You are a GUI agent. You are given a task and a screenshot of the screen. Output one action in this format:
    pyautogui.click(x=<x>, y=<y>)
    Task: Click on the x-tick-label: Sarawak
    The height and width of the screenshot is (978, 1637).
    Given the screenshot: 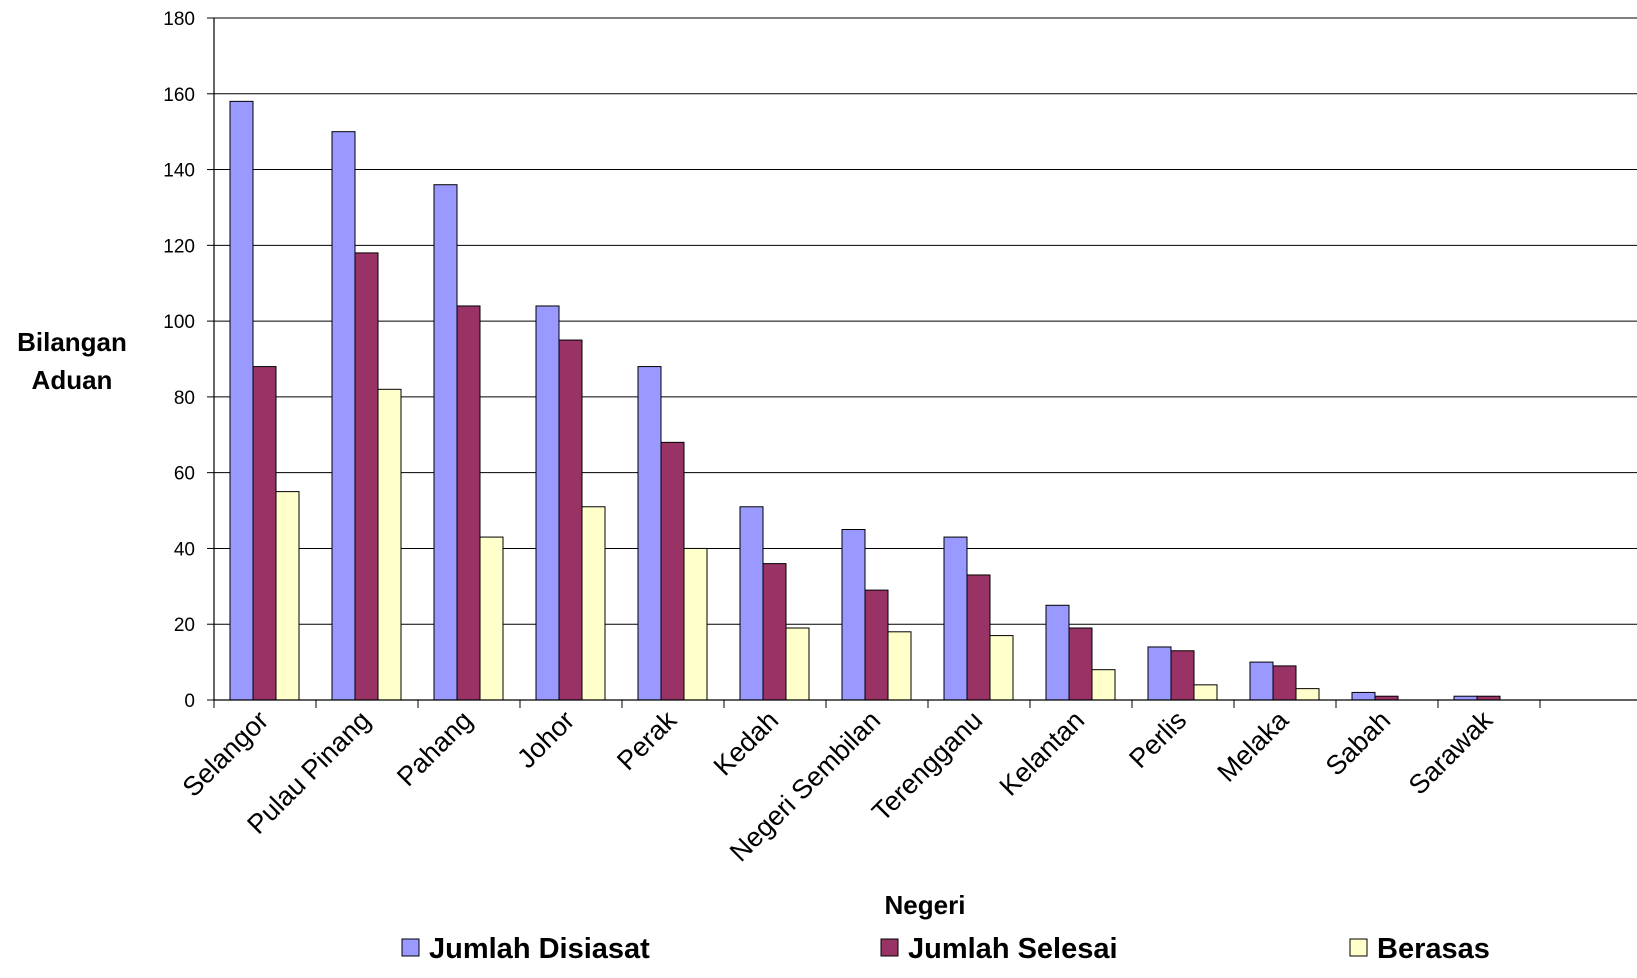 What is the action you would take?
    pyautogui.click(x=1451, y=753)
    